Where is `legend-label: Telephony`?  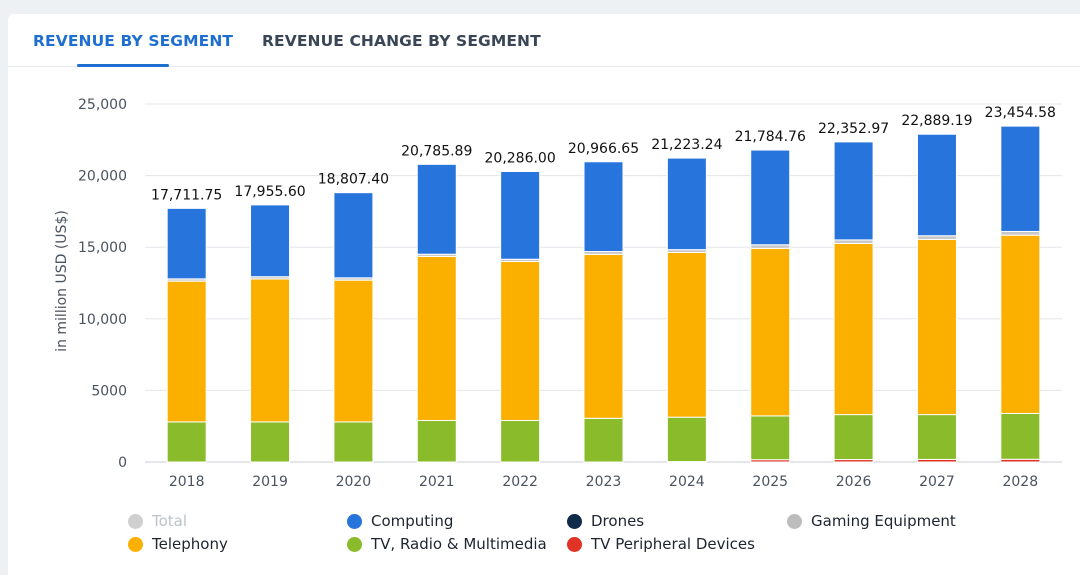 legend-label: Telephony is located at coordinates (190, 544).